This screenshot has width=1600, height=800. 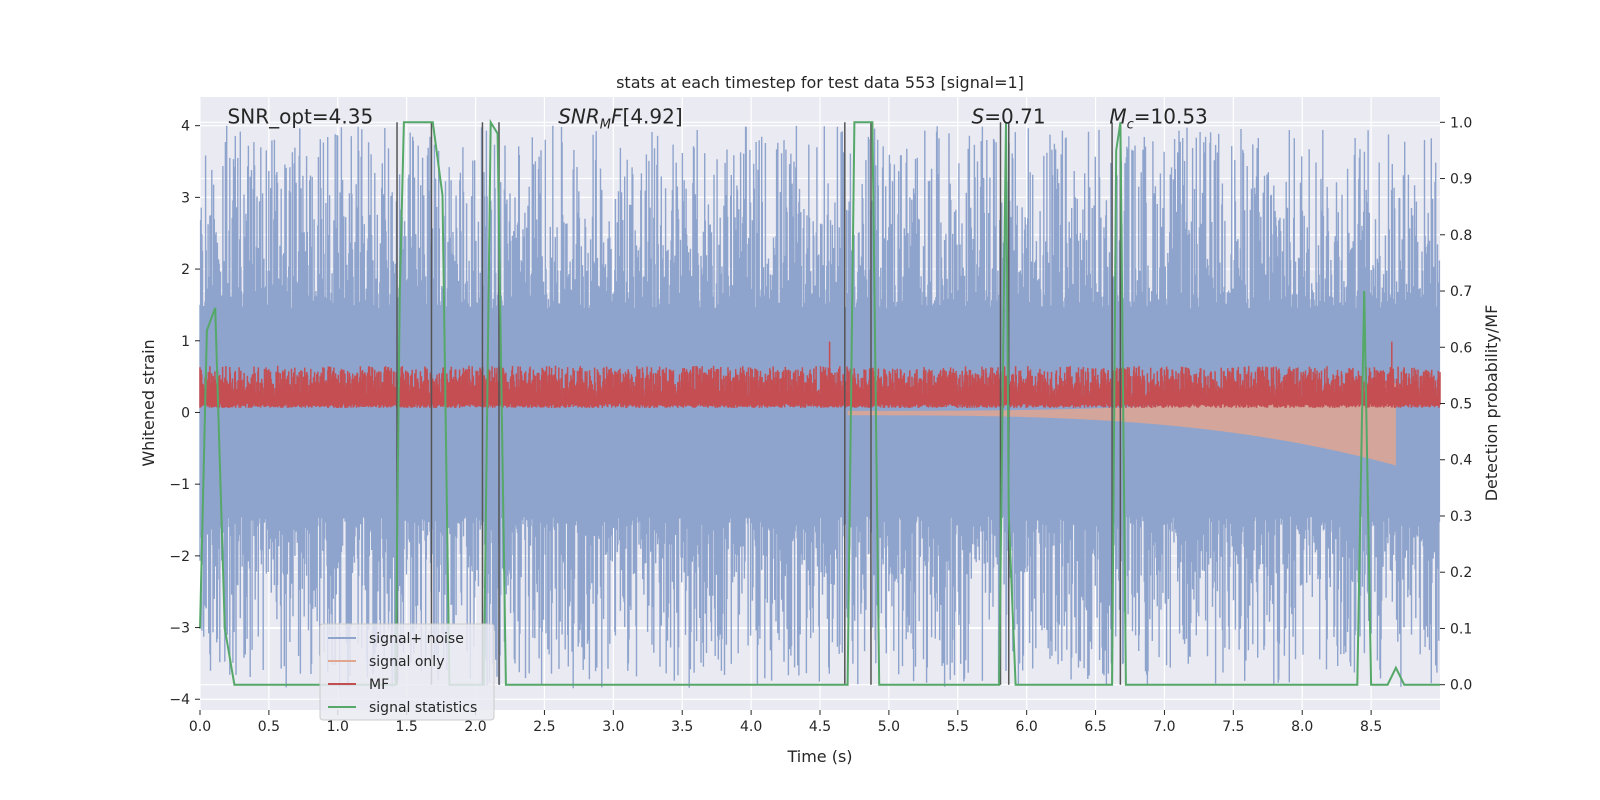 I want to click on y-tick-label-6: 2, so click(x=185, y=270).